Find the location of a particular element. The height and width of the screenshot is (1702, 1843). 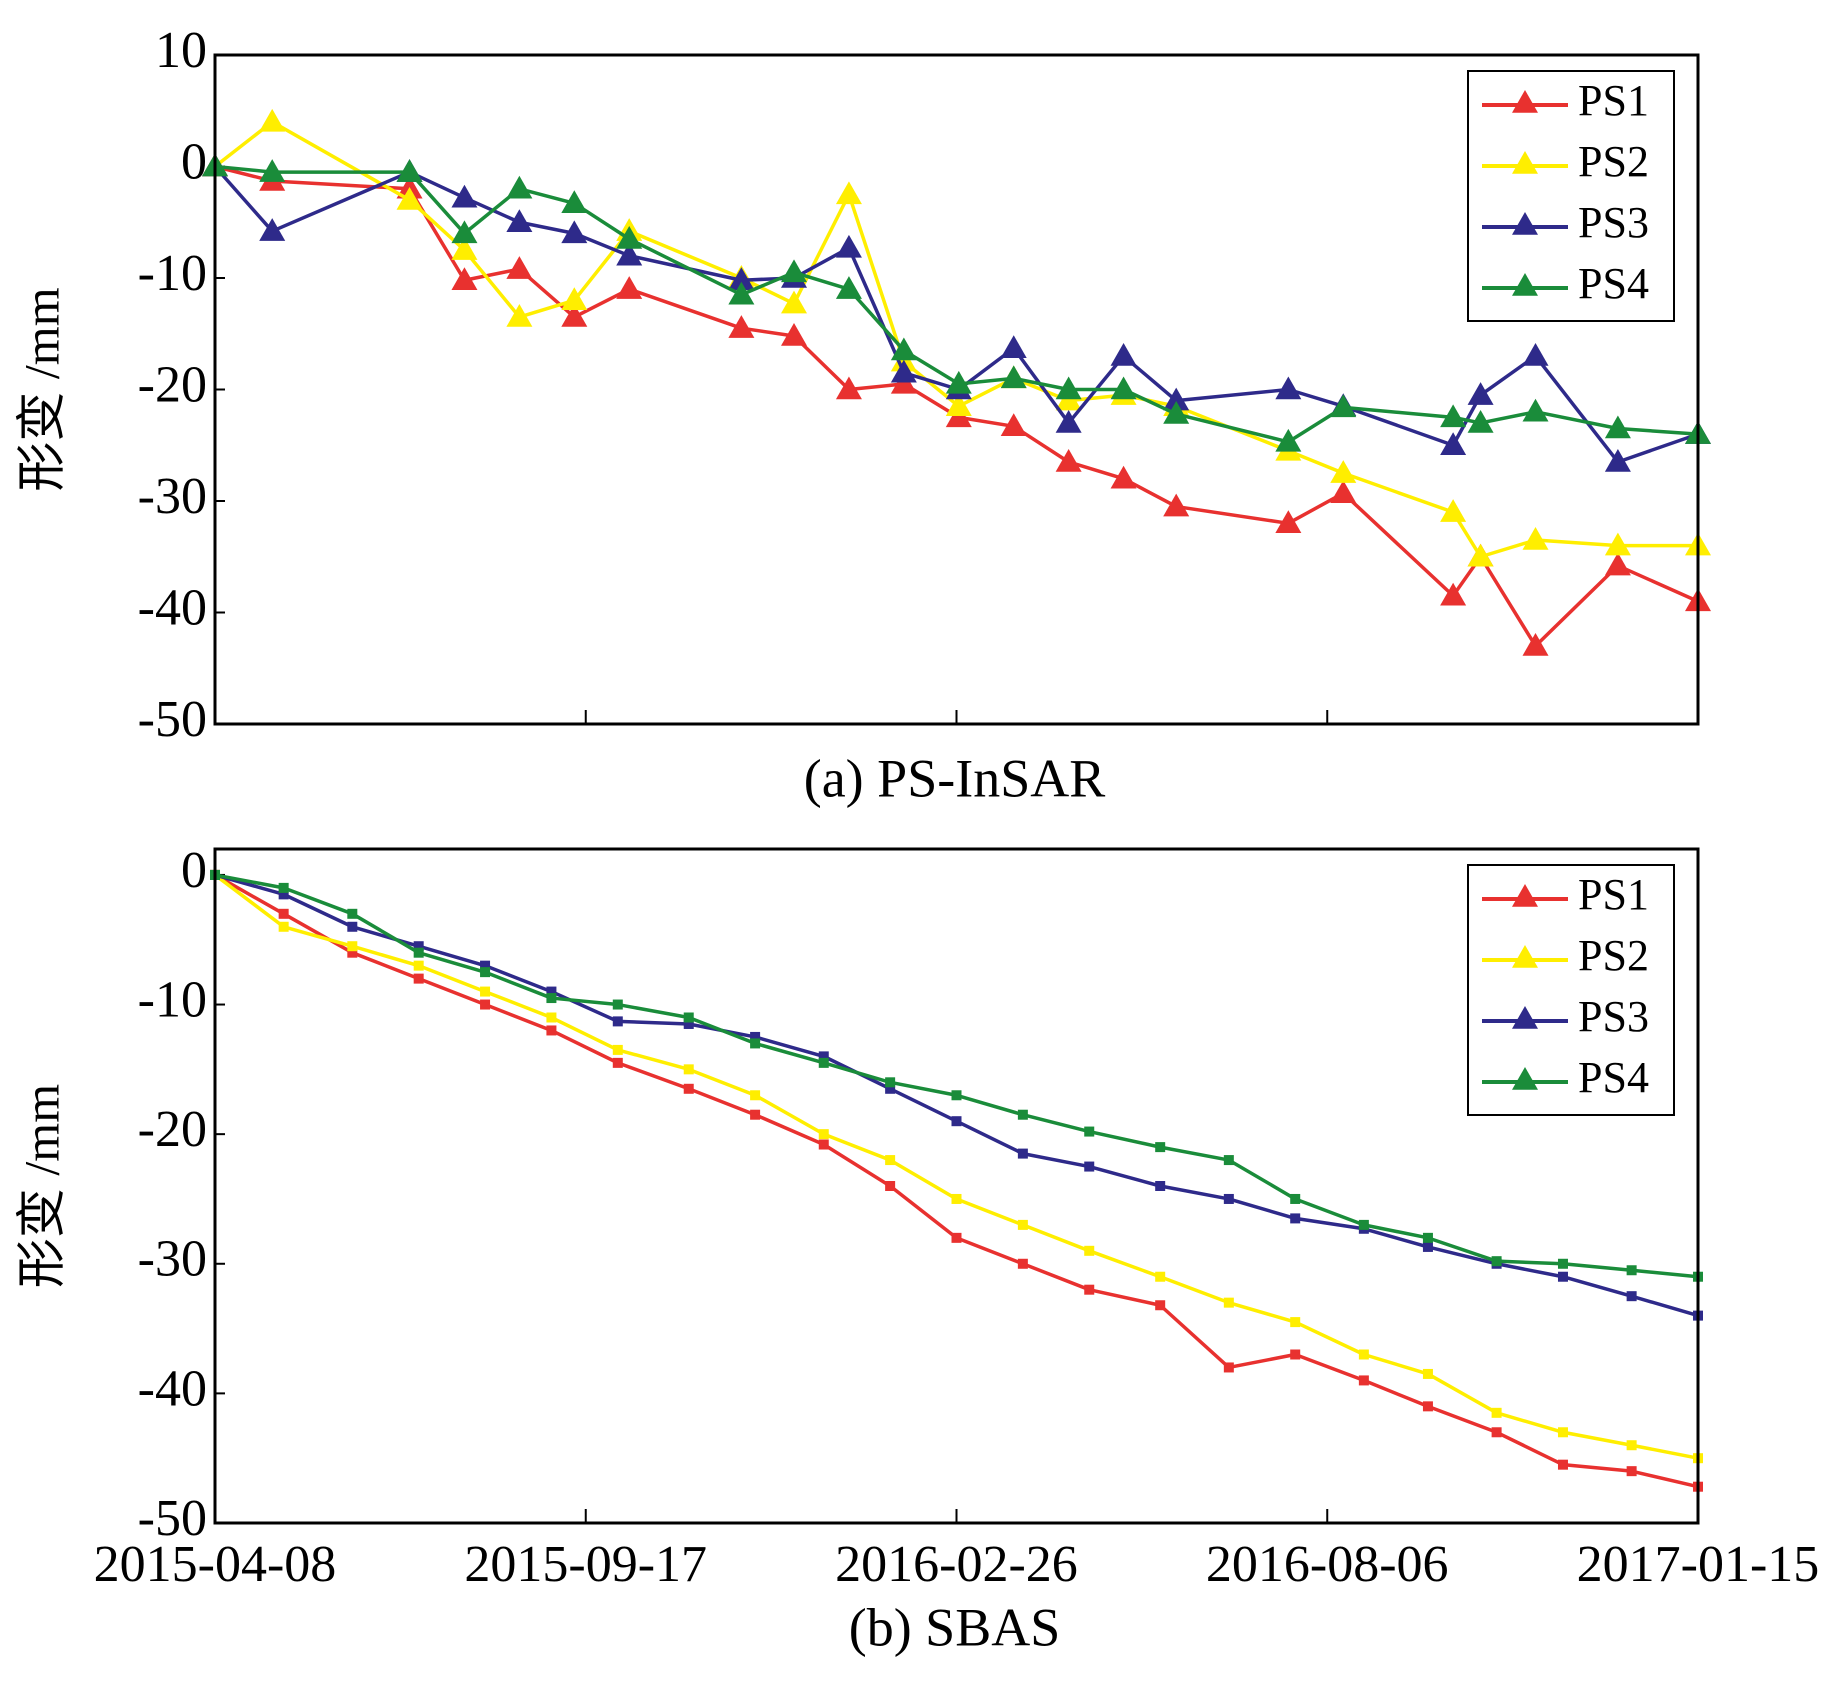

legend-label: PS1 is located at coordinates (1613, 100).